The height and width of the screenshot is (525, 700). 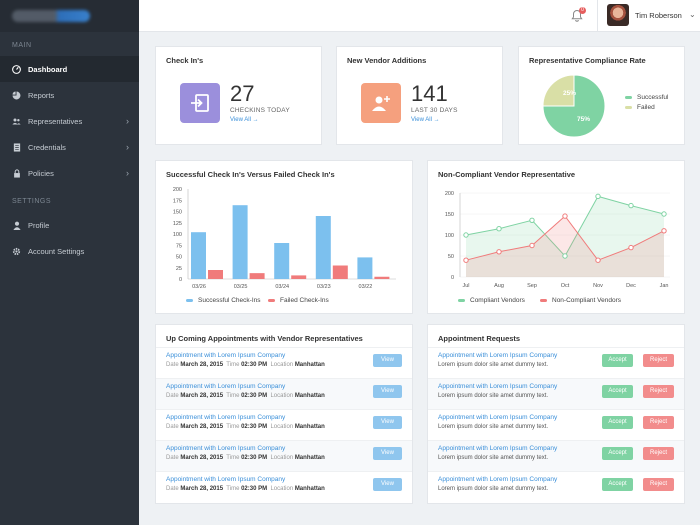 I want to click on sidebar-item-reports: Reports, so click(x=69, y=95).